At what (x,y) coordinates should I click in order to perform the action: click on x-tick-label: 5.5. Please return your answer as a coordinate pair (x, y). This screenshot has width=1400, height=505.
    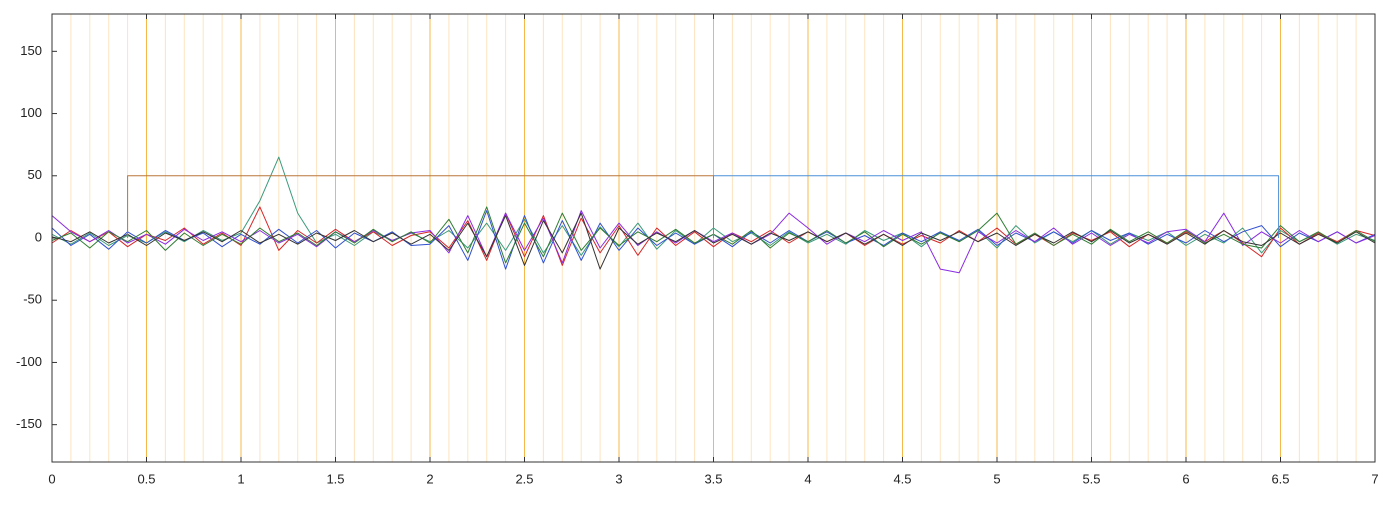
    Looking at the image, I should click on (1091, 478).